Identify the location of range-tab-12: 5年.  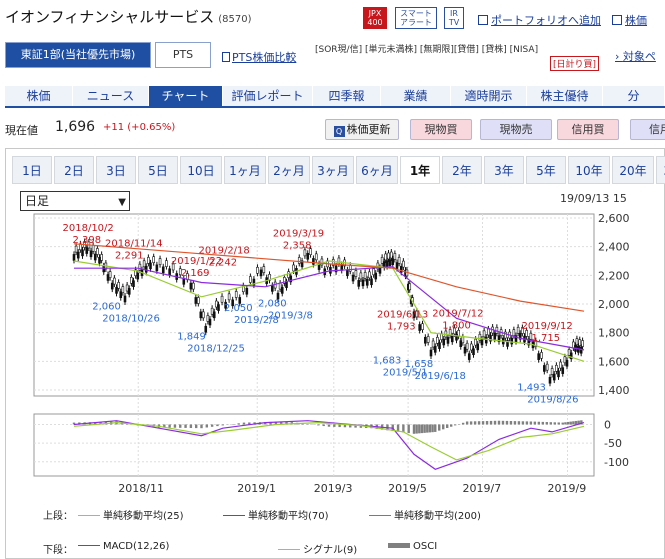
(546, 170).